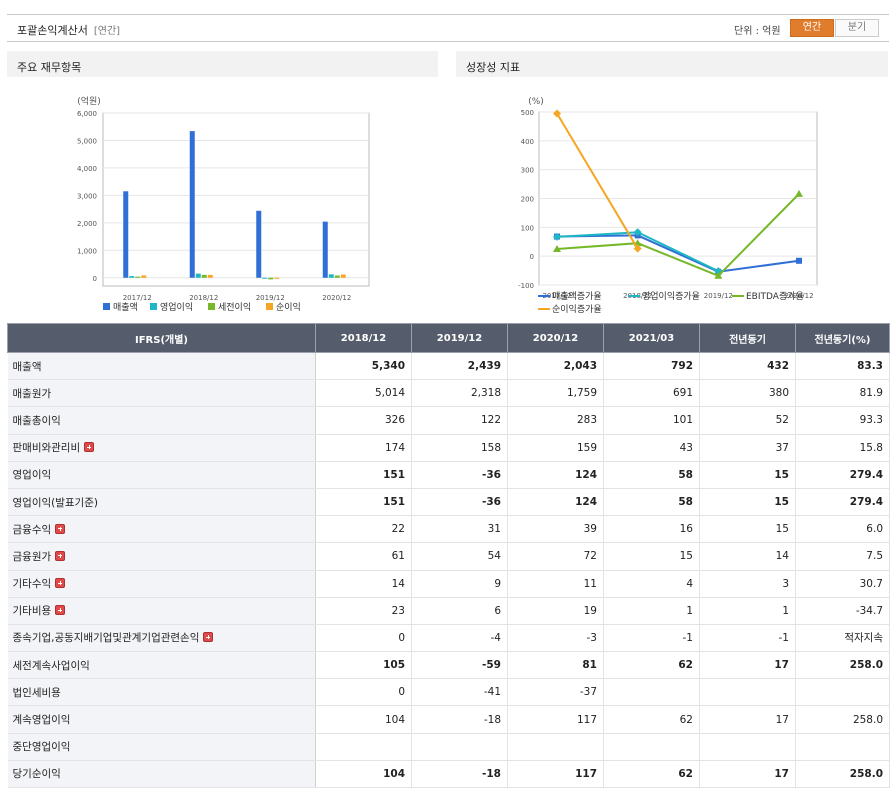  Describe the element at coordinates (448, 692) in the screenshot. I see `table-row: 법인세비용 0 -41 -37` at that location.